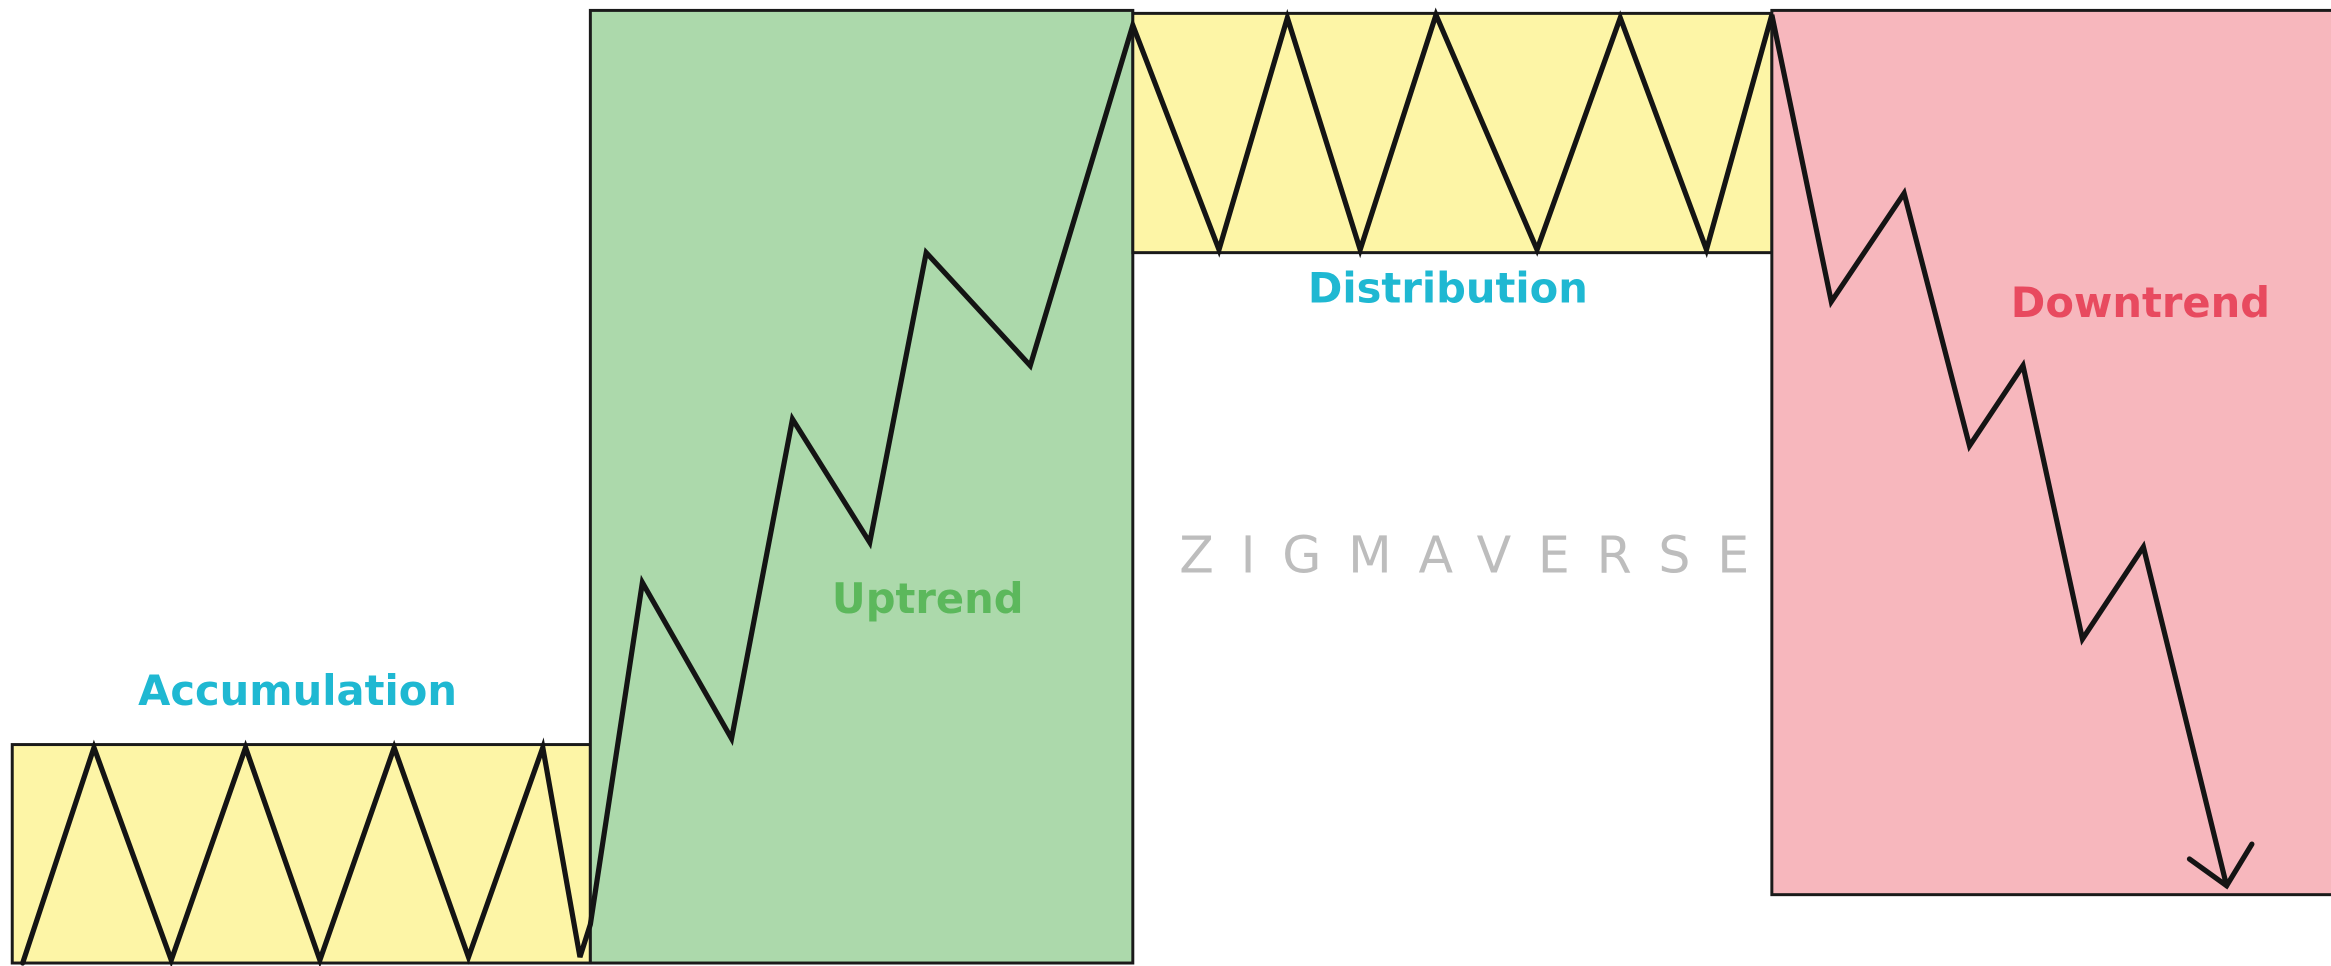 The width and height of the screenshot is (2331, 966). What do you see at coordinates (928, 598) in the screenshot?
I see `uptrend-label: Uptrend` at bounding box center [928, 598].